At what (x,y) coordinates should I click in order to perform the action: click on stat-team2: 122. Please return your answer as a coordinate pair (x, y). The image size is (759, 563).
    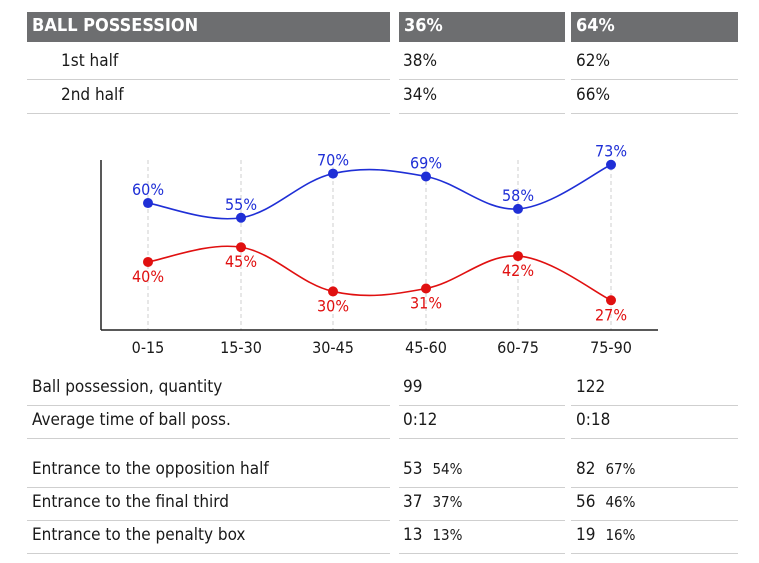
    Looking at the image, I should click on (654, 389).